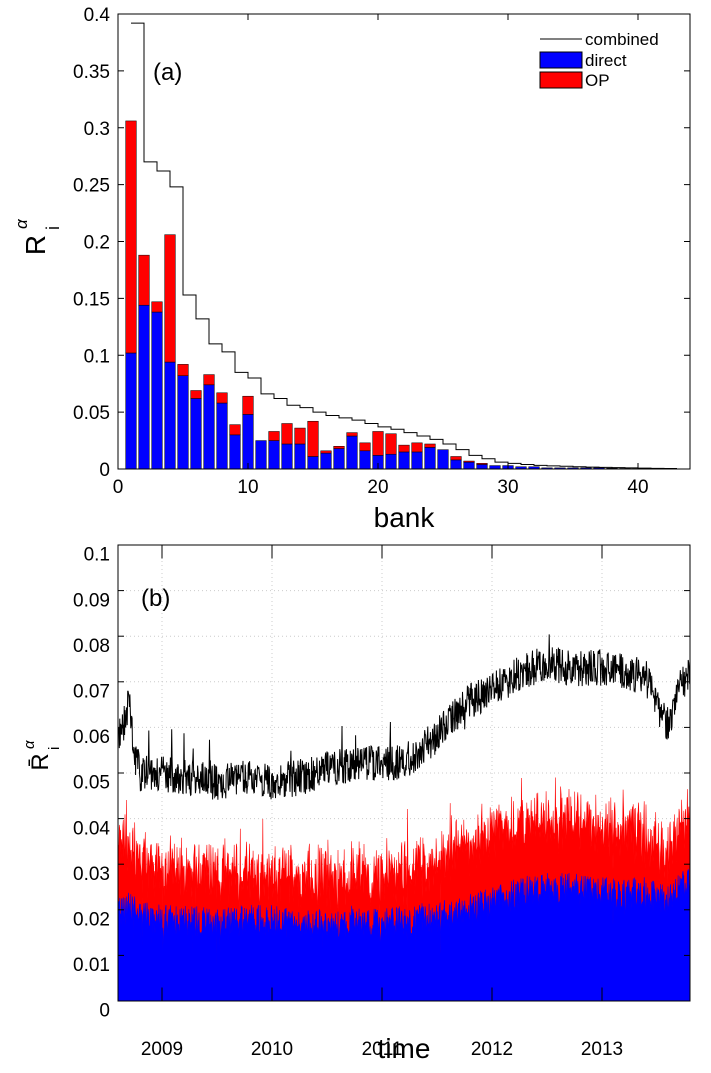  What do you see at coordinates (29, 744) in the screenshot?
I see `panel-b-ylabel-sup: α` at bounding box center [29, 744].